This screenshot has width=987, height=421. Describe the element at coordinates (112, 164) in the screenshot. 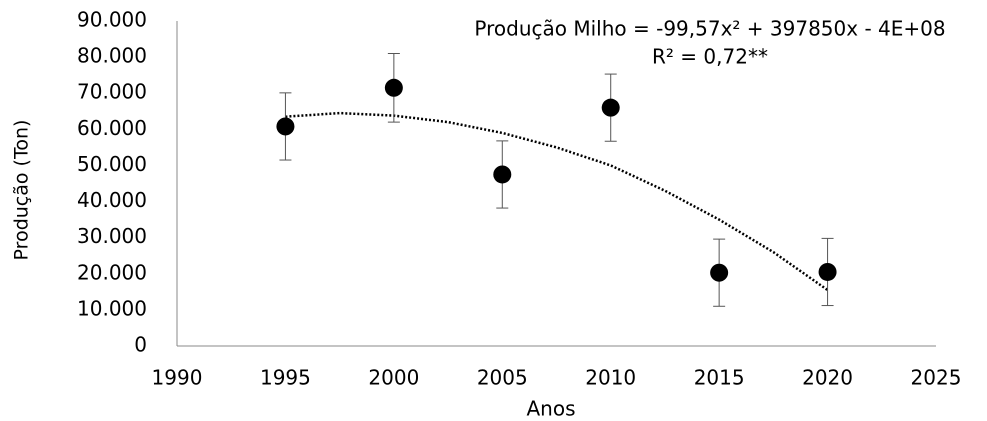

I see `y-tick-label: 50.000` at that location.